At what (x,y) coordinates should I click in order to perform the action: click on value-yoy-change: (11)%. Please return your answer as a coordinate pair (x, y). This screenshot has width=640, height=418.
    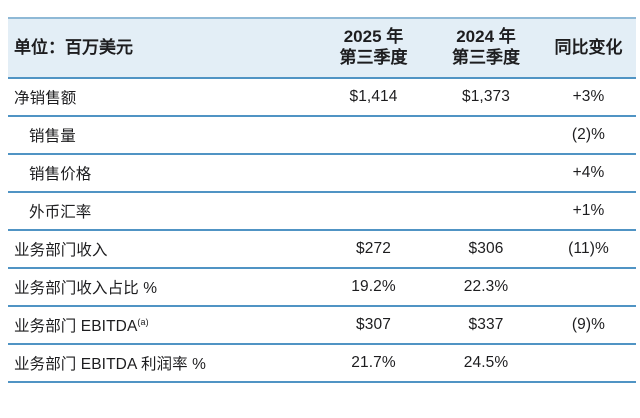
    Looking at the image, I should click on (588, 248).